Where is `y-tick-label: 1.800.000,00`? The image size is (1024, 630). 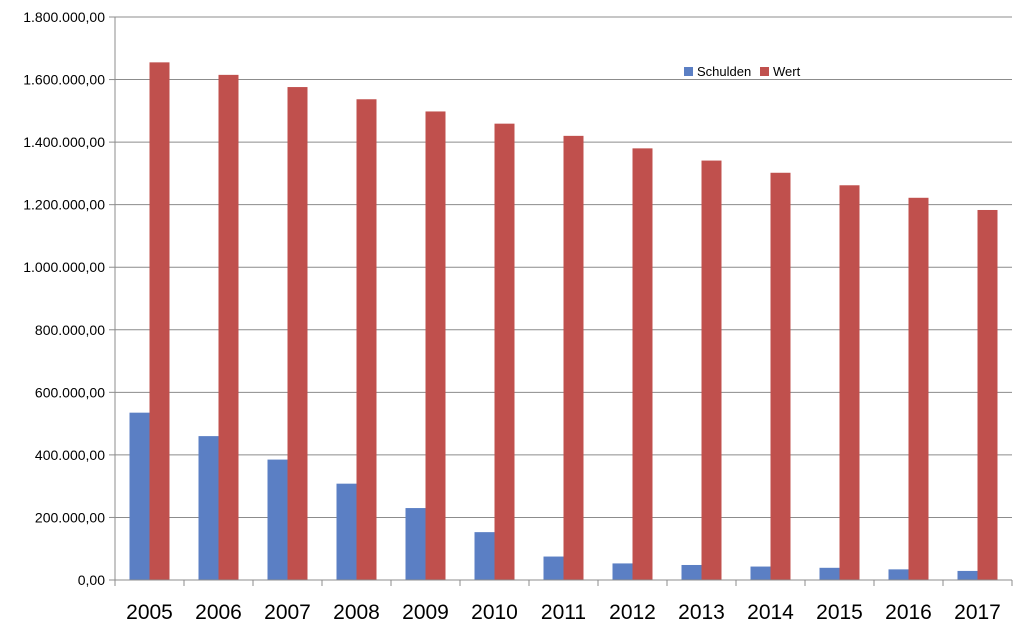
y-tick-label: 1.800.000,00 is located at coordinates (64, 17).